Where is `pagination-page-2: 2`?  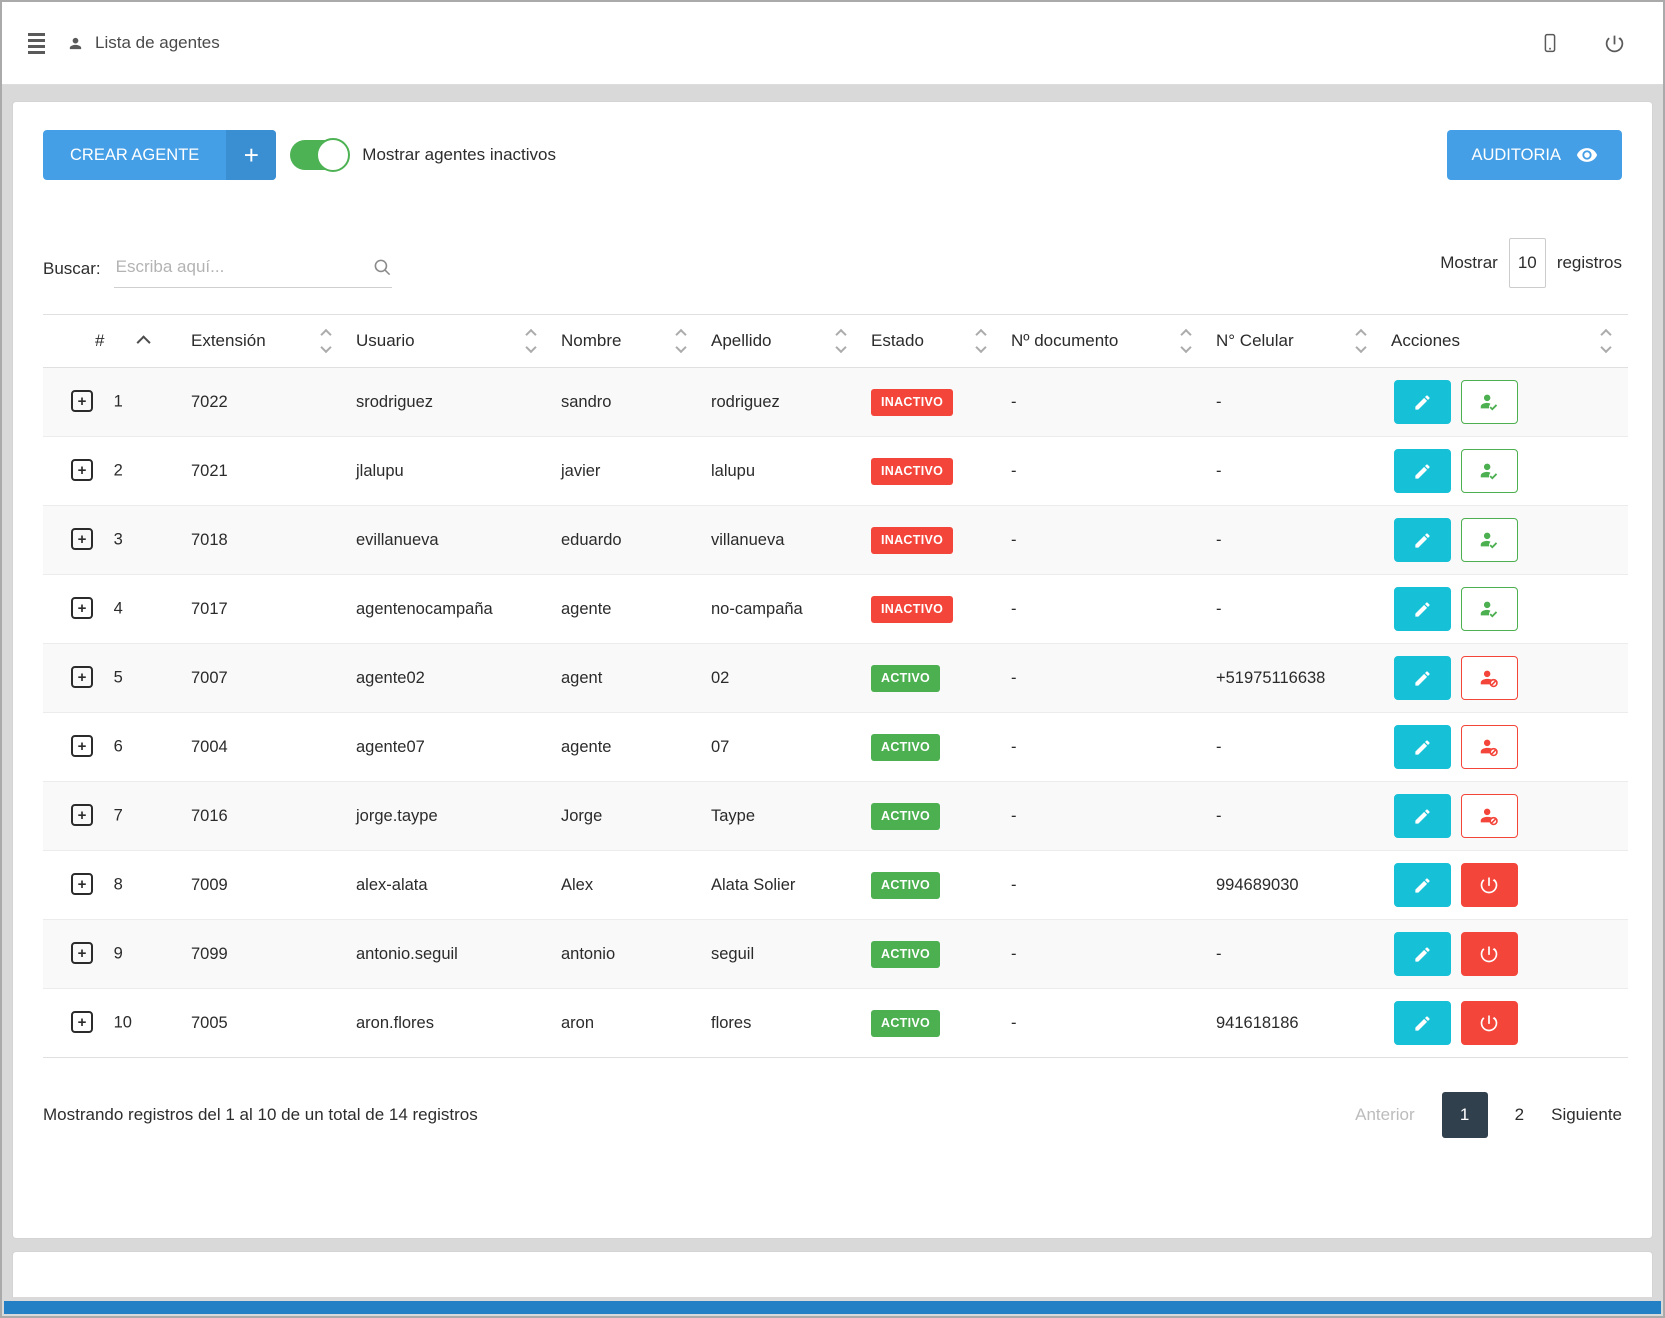
pagination-page-2: 2 is located at coordinates (1519, 1114).